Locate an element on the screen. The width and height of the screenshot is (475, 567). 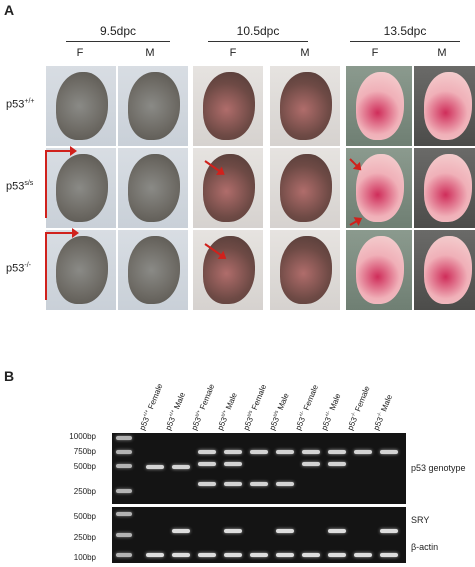
lane-label: p53-/- Female is located at coordinates (358, 408).